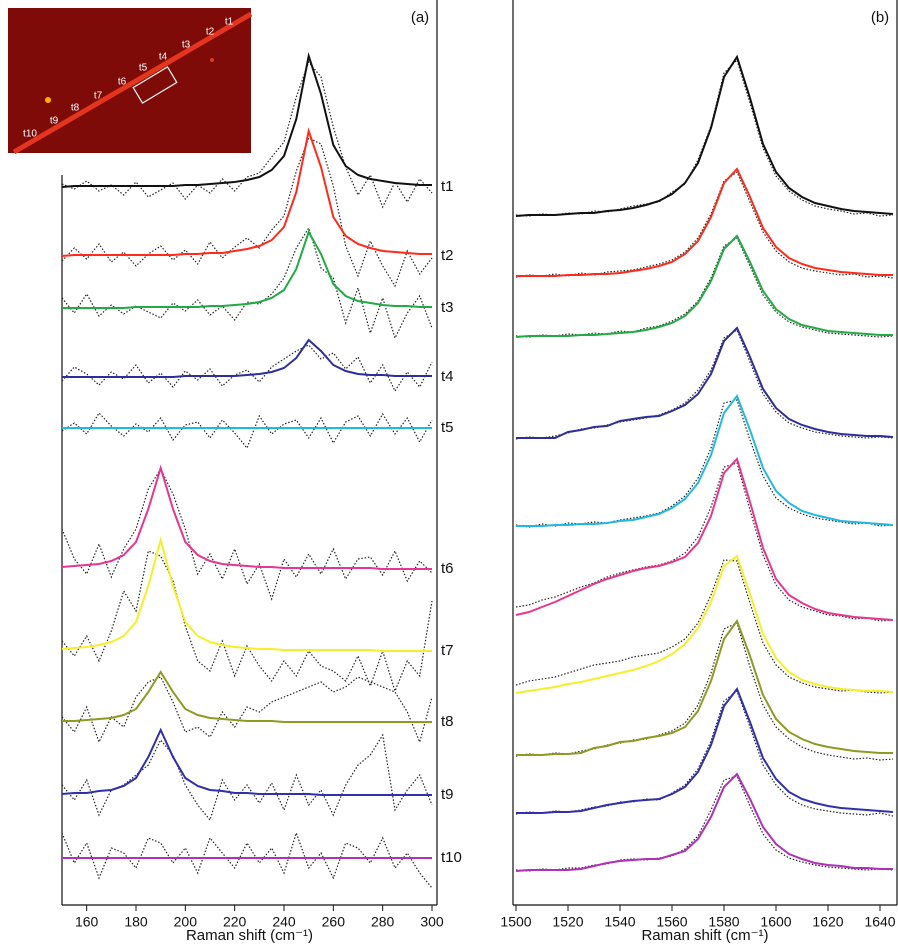 The image size is (898, 950). What do you see at coordinates (143, 68) in the screenshot?
I see `inset-label: t5` at bounding box center [143, 68].